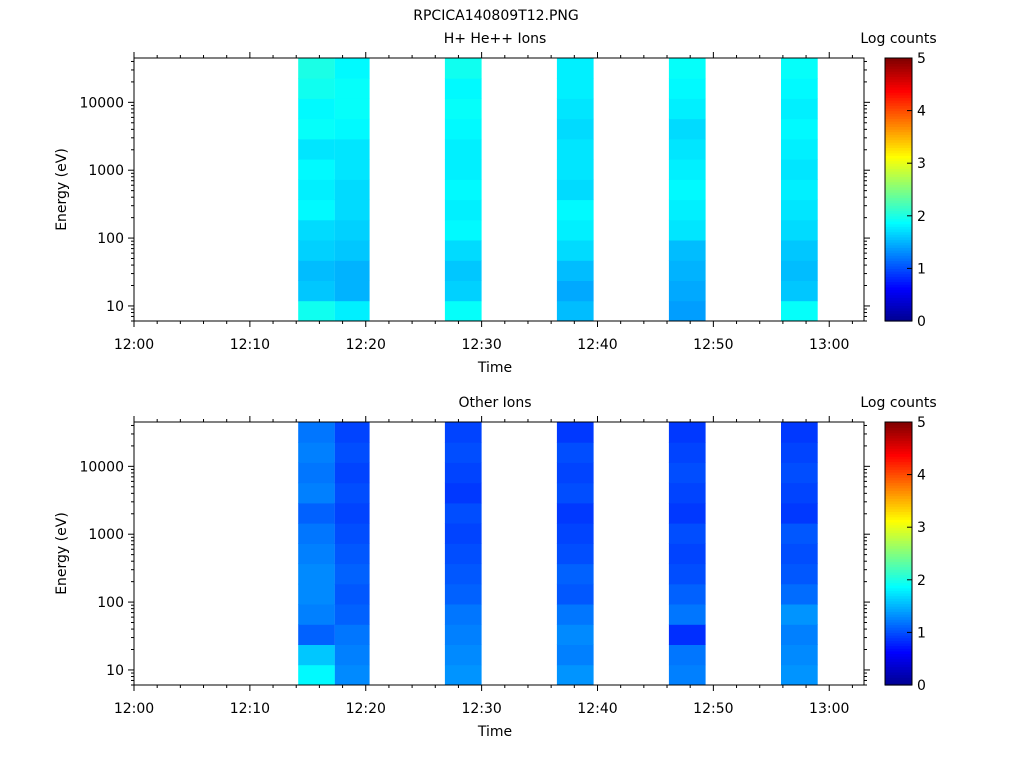  I want to click on y-tick-label: 100, so click(110, 603).